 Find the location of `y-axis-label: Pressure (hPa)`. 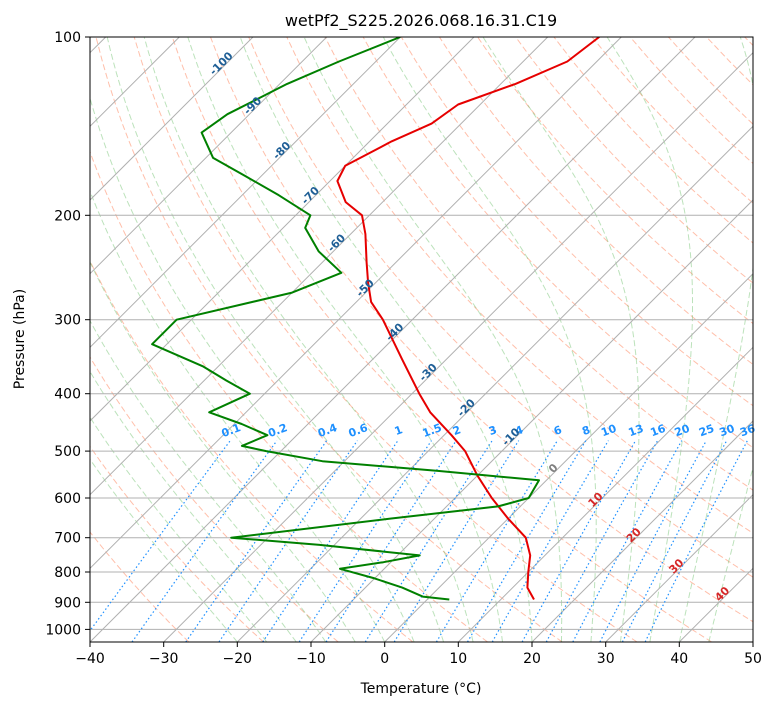

y-axis-label: Pressure (hPa) is located at coordinates (20, 339).